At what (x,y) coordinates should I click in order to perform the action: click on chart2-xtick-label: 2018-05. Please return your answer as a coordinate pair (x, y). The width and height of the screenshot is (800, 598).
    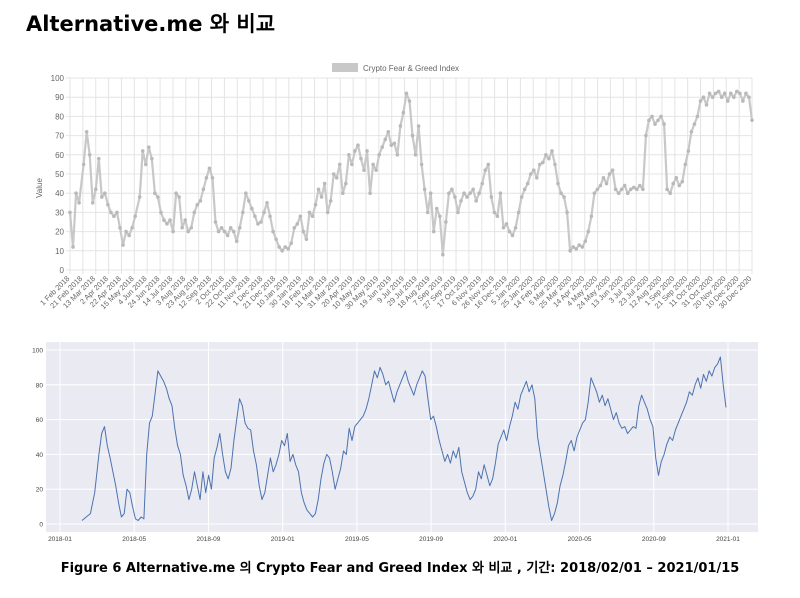
    Looking at the image, I should click on (134, 539).